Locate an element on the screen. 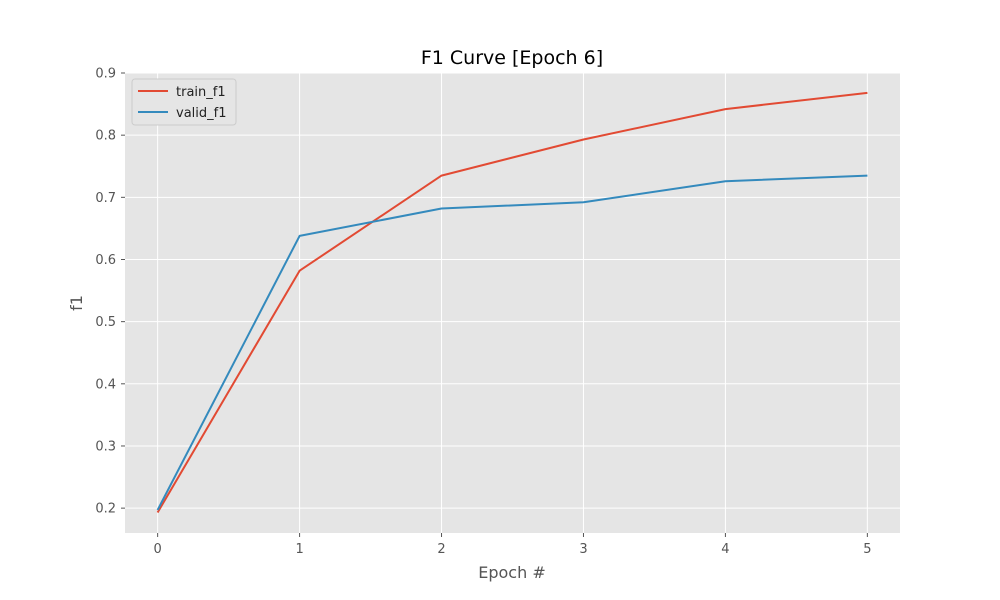 The image size is (1000, 600). legend-label-valid-f1: valid_f1 is located at coordinates (201, 113).